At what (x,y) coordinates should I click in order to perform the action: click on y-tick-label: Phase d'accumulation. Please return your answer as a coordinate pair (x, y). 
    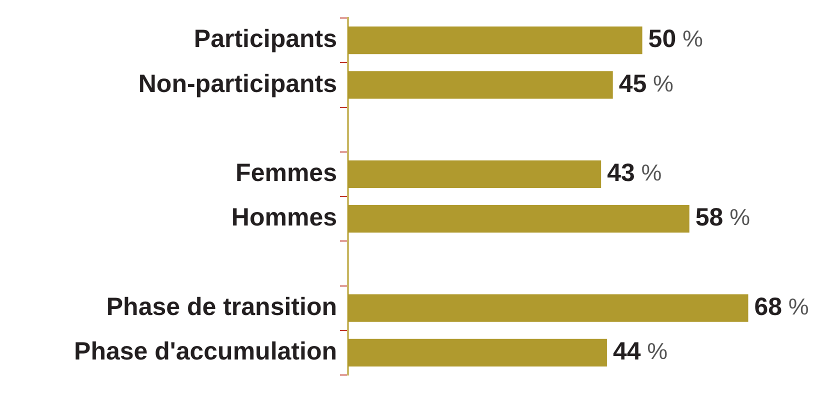
    Looking at the image, I should click on (205, 352).